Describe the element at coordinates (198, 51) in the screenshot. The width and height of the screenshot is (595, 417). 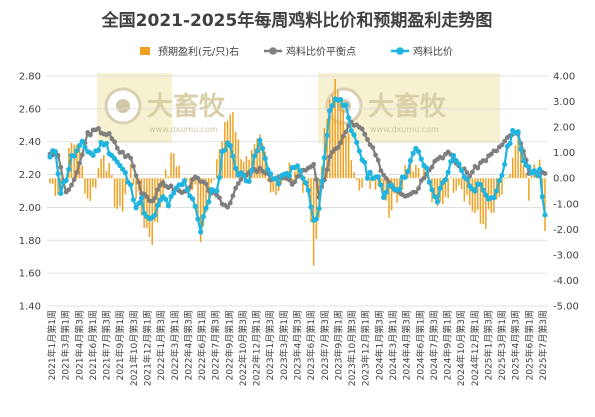
I see `legend-label-0: 预期盈利(元/只)右` at that location.